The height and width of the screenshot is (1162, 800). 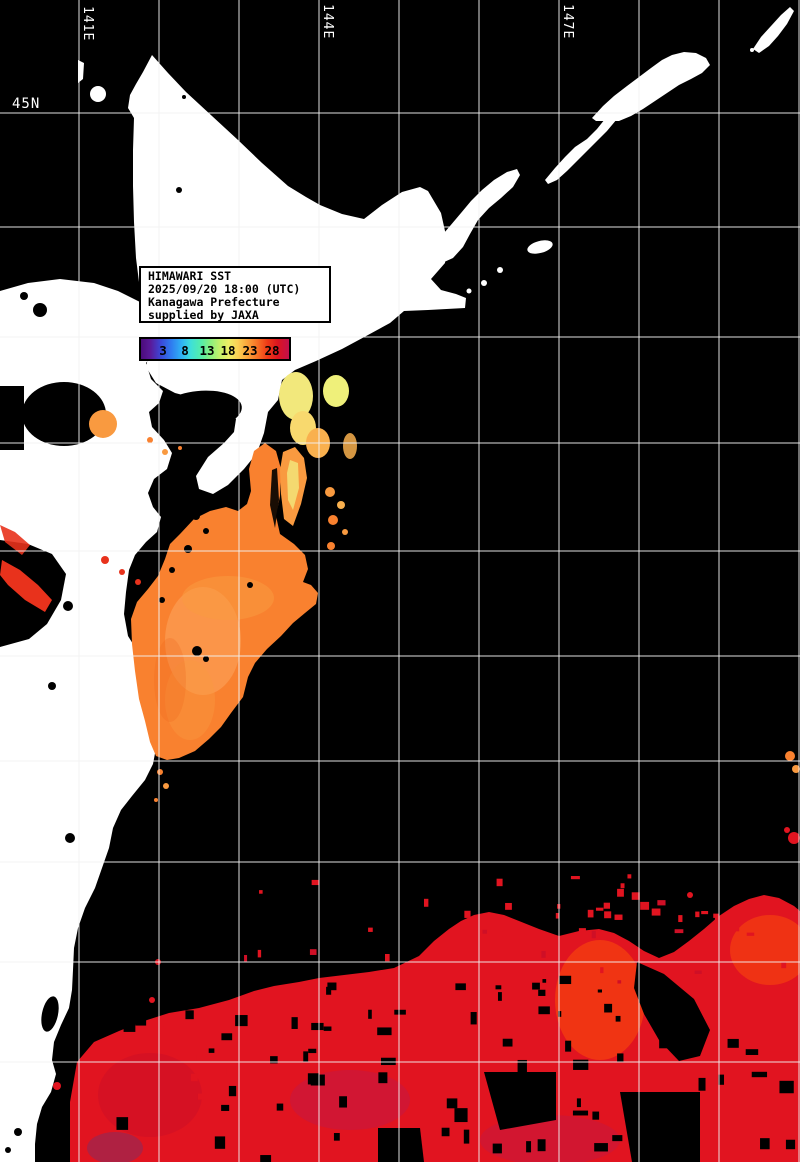 What do you see at coordinates (475, 216) in the screenshot?
I see `kunashiri-island` at bounding box center [475, 216].